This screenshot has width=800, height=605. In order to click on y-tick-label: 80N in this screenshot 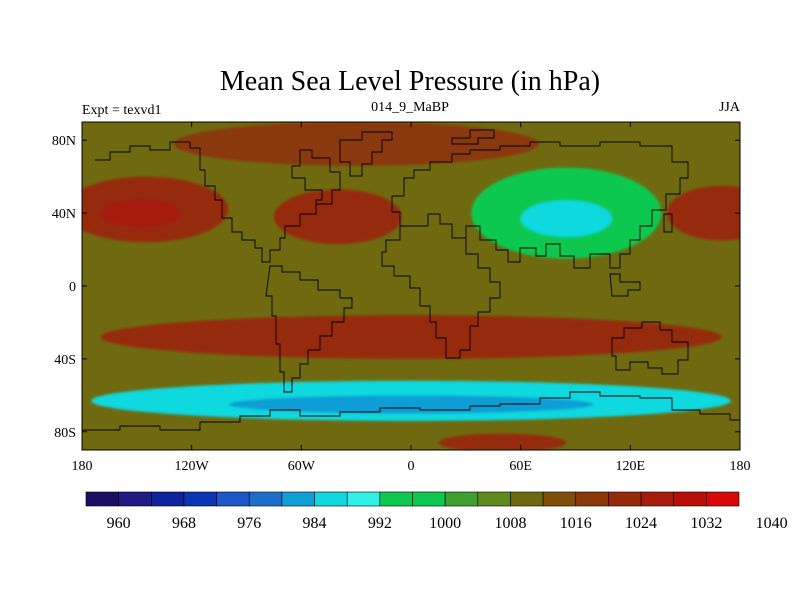, I will do `click(64, 141)`.